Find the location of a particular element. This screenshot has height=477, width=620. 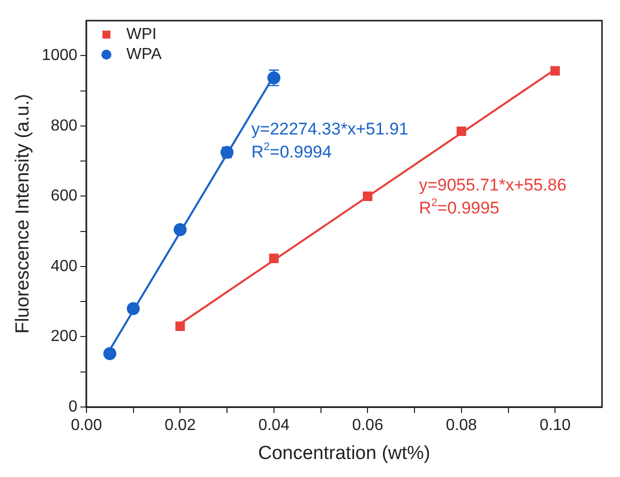

x-tick-label: 0.10 is located at coordinates (555, 425).